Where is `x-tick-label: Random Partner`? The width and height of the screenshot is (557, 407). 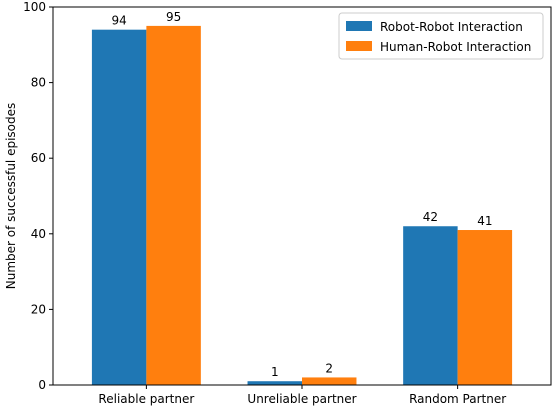
x-tick-label: Random Partner is located at coordinates (457, 399).